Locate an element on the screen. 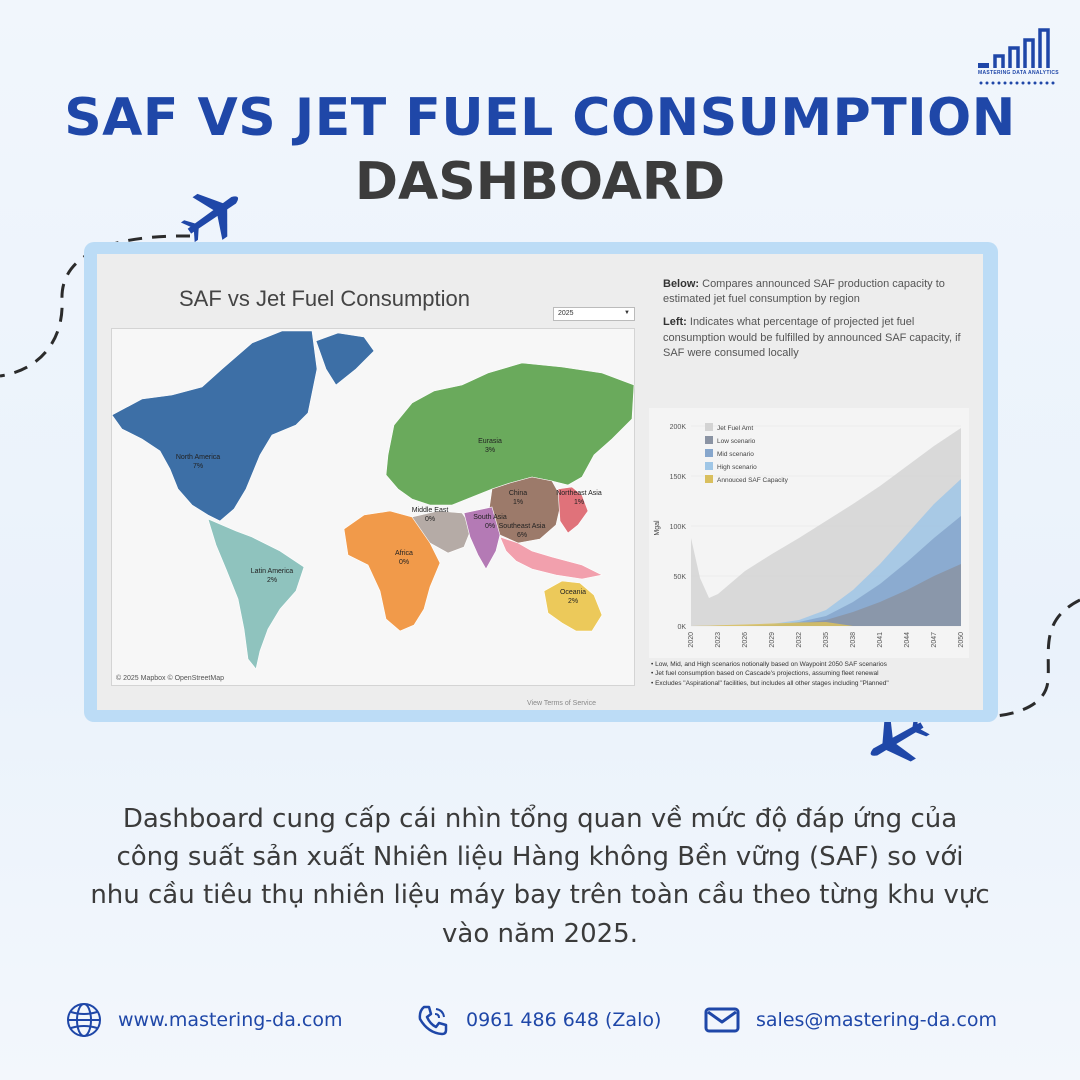  region-label: Oceania is located at coordinates (573, 592).